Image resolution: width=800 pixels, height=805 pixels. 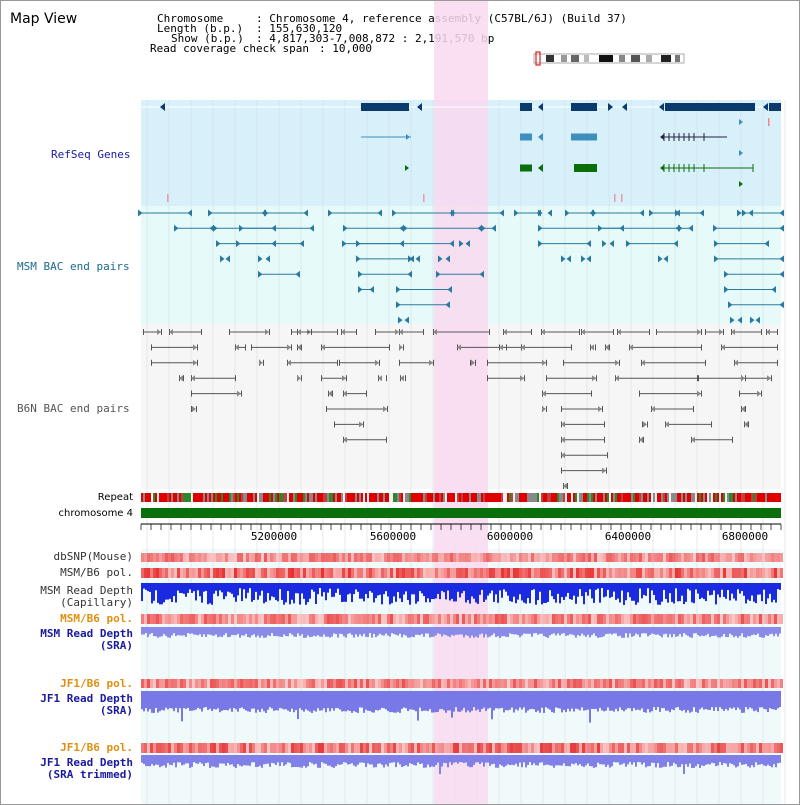 I want to click on coverage-value: : 10,000, so click(x=345, y=48).